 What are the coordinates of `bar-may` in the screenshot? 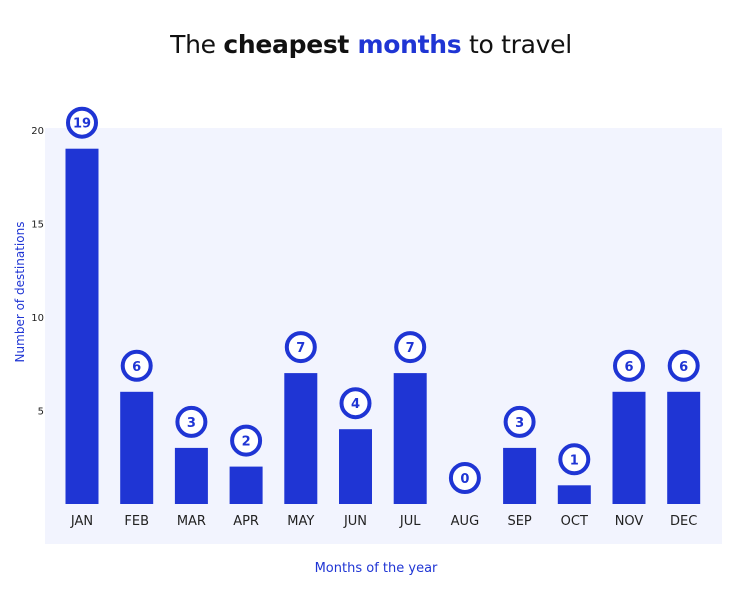 It's located at (301, 438).